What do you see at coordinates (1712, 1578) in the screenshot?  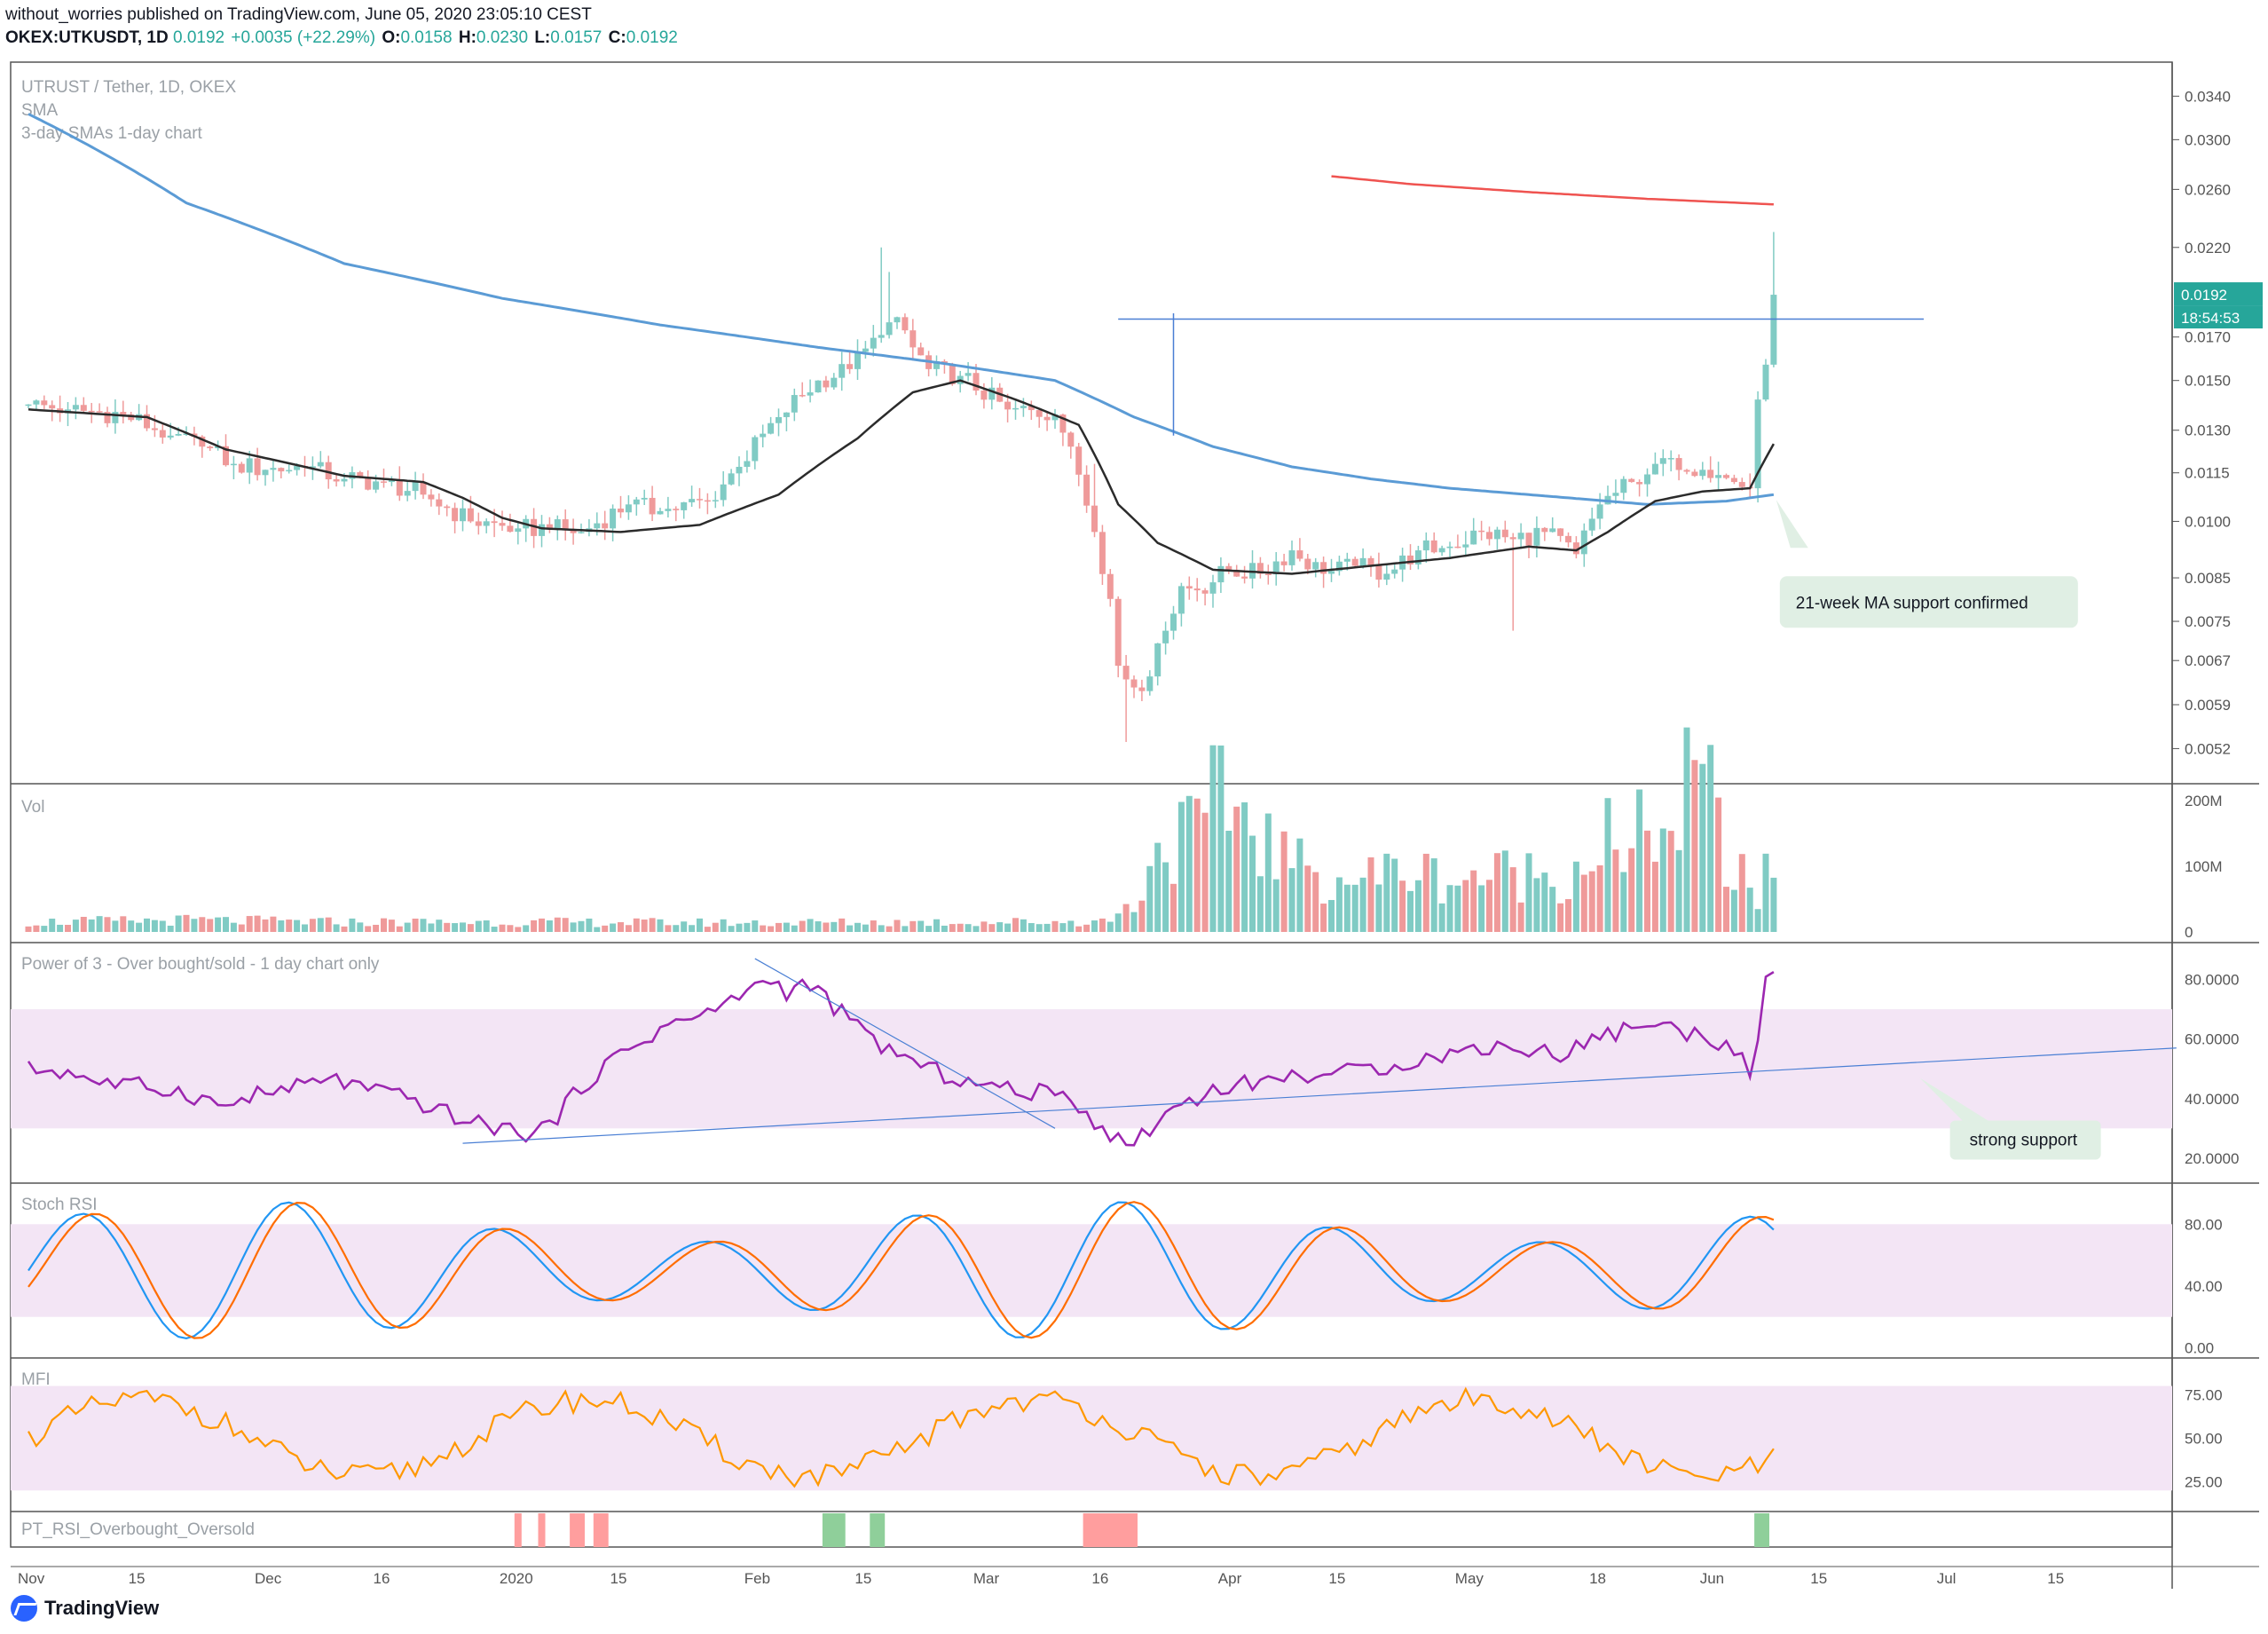 I see `time-tick-label: Jun` at bounding box center [1712, 1578].